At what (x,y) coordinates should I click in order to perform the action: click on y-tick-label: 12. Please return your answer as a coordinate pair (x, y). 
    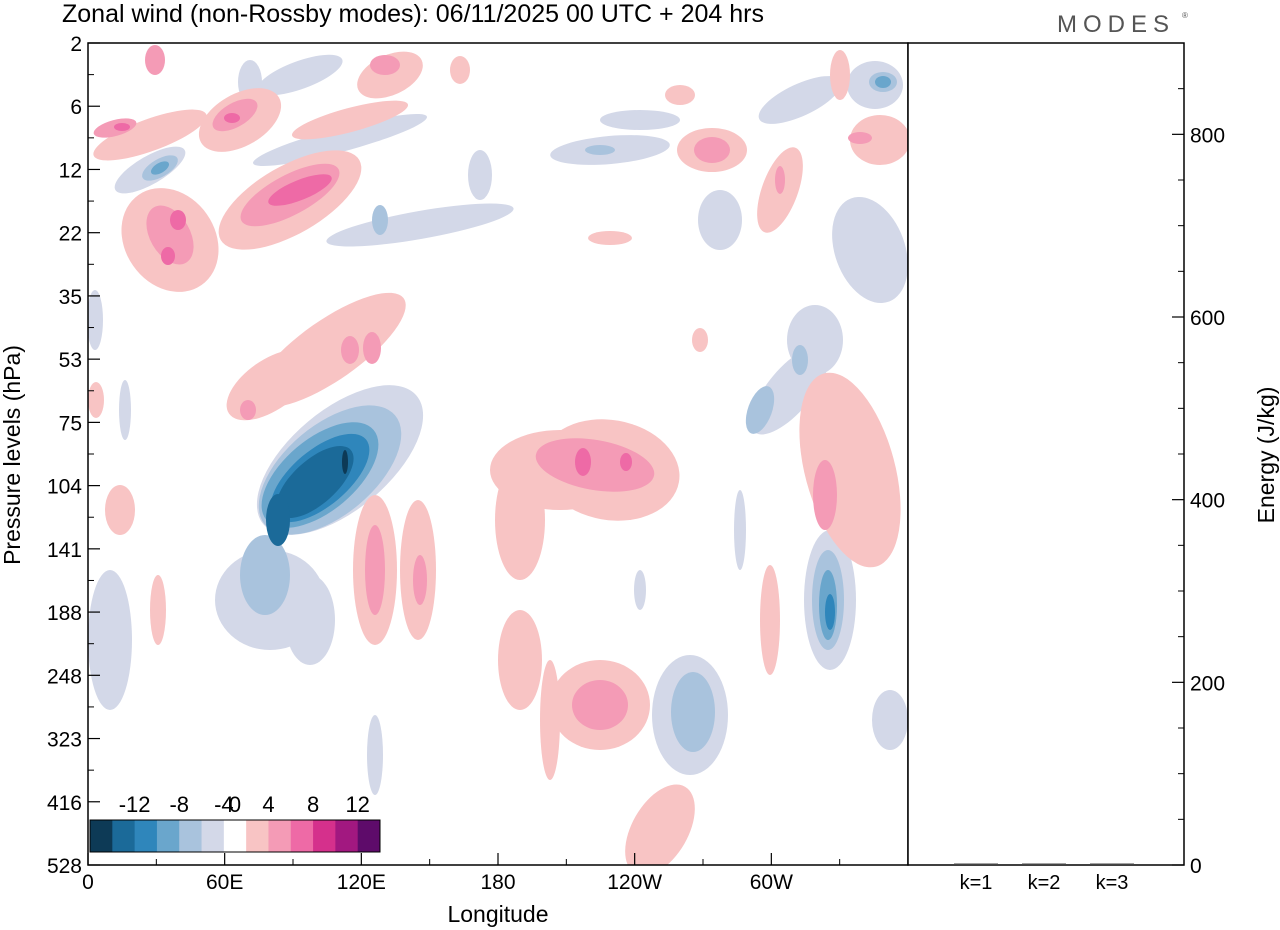
    Looking at the image, I should click on (70, 170).